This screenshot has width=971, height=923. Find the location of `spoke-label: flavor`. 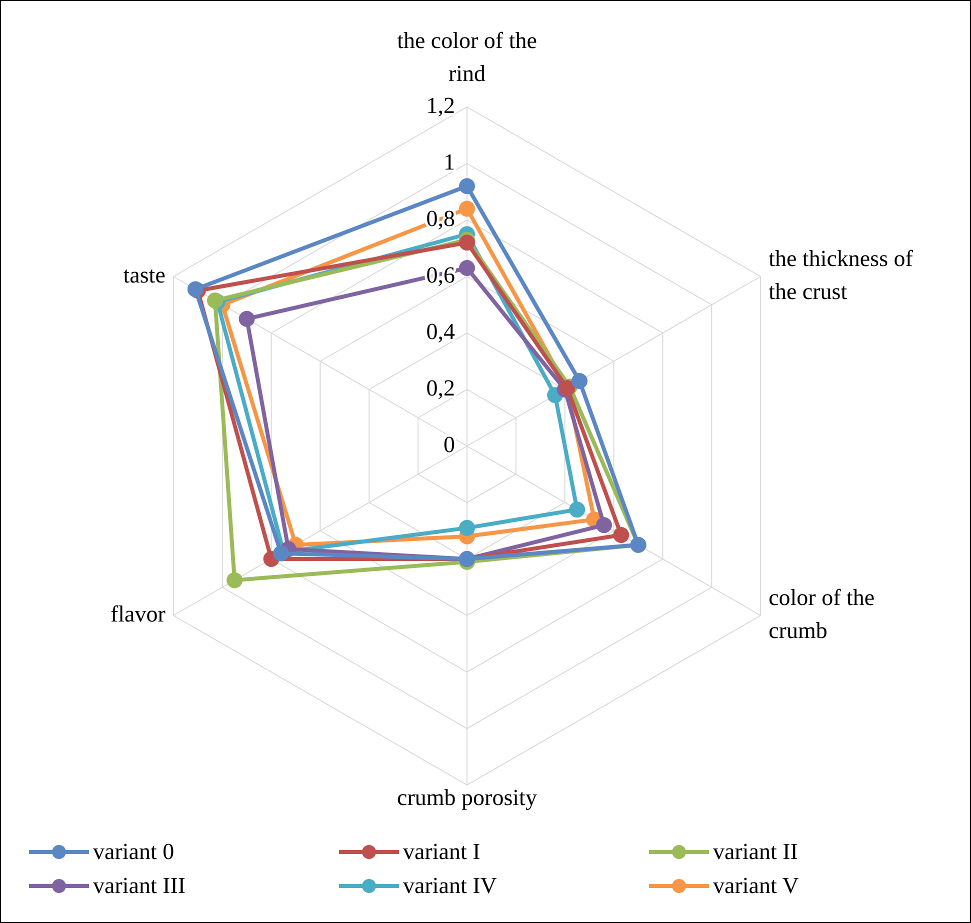

spoke-label: flavor is located at coordinates (138, 614).